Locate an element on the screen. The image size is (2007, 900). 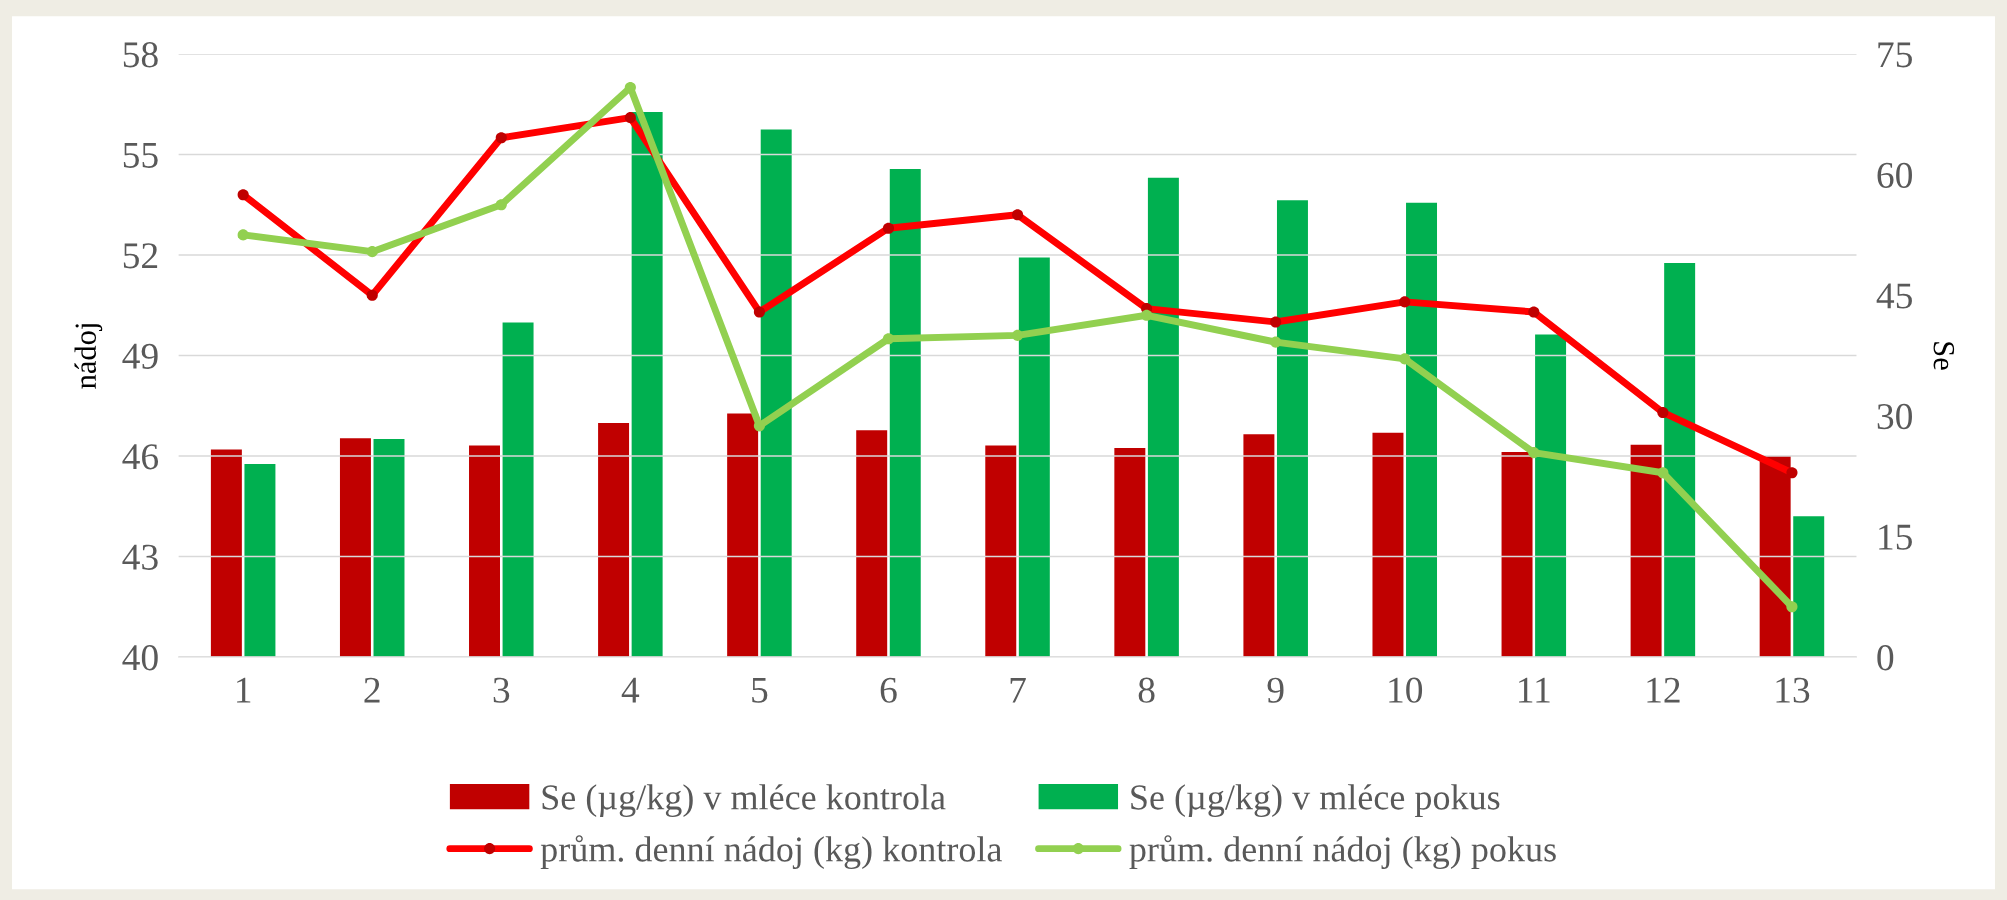
x-tick-label: 12 is located at coordinates (1663, 690).